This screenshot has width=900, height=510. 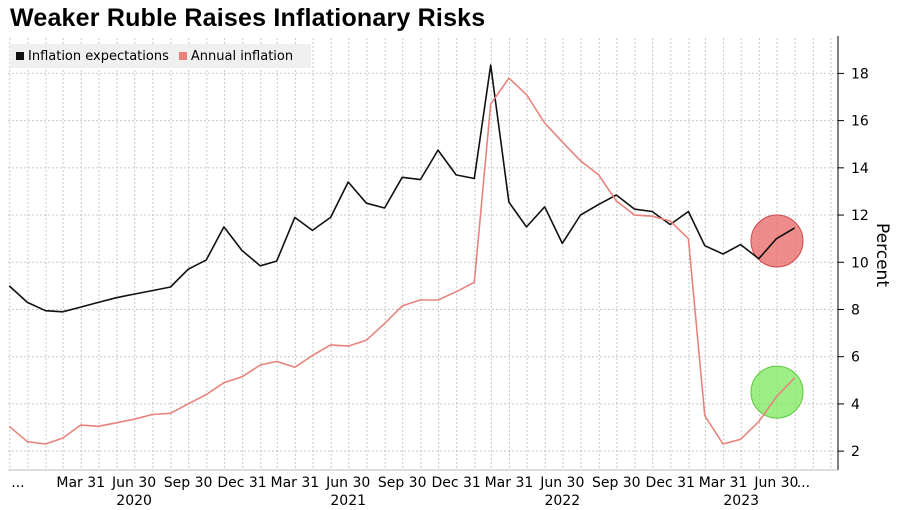 What do you see at coordinates (855, 310) in the screenshot?
I see `y-tick-label: 8` at bounding box center [855, 310].